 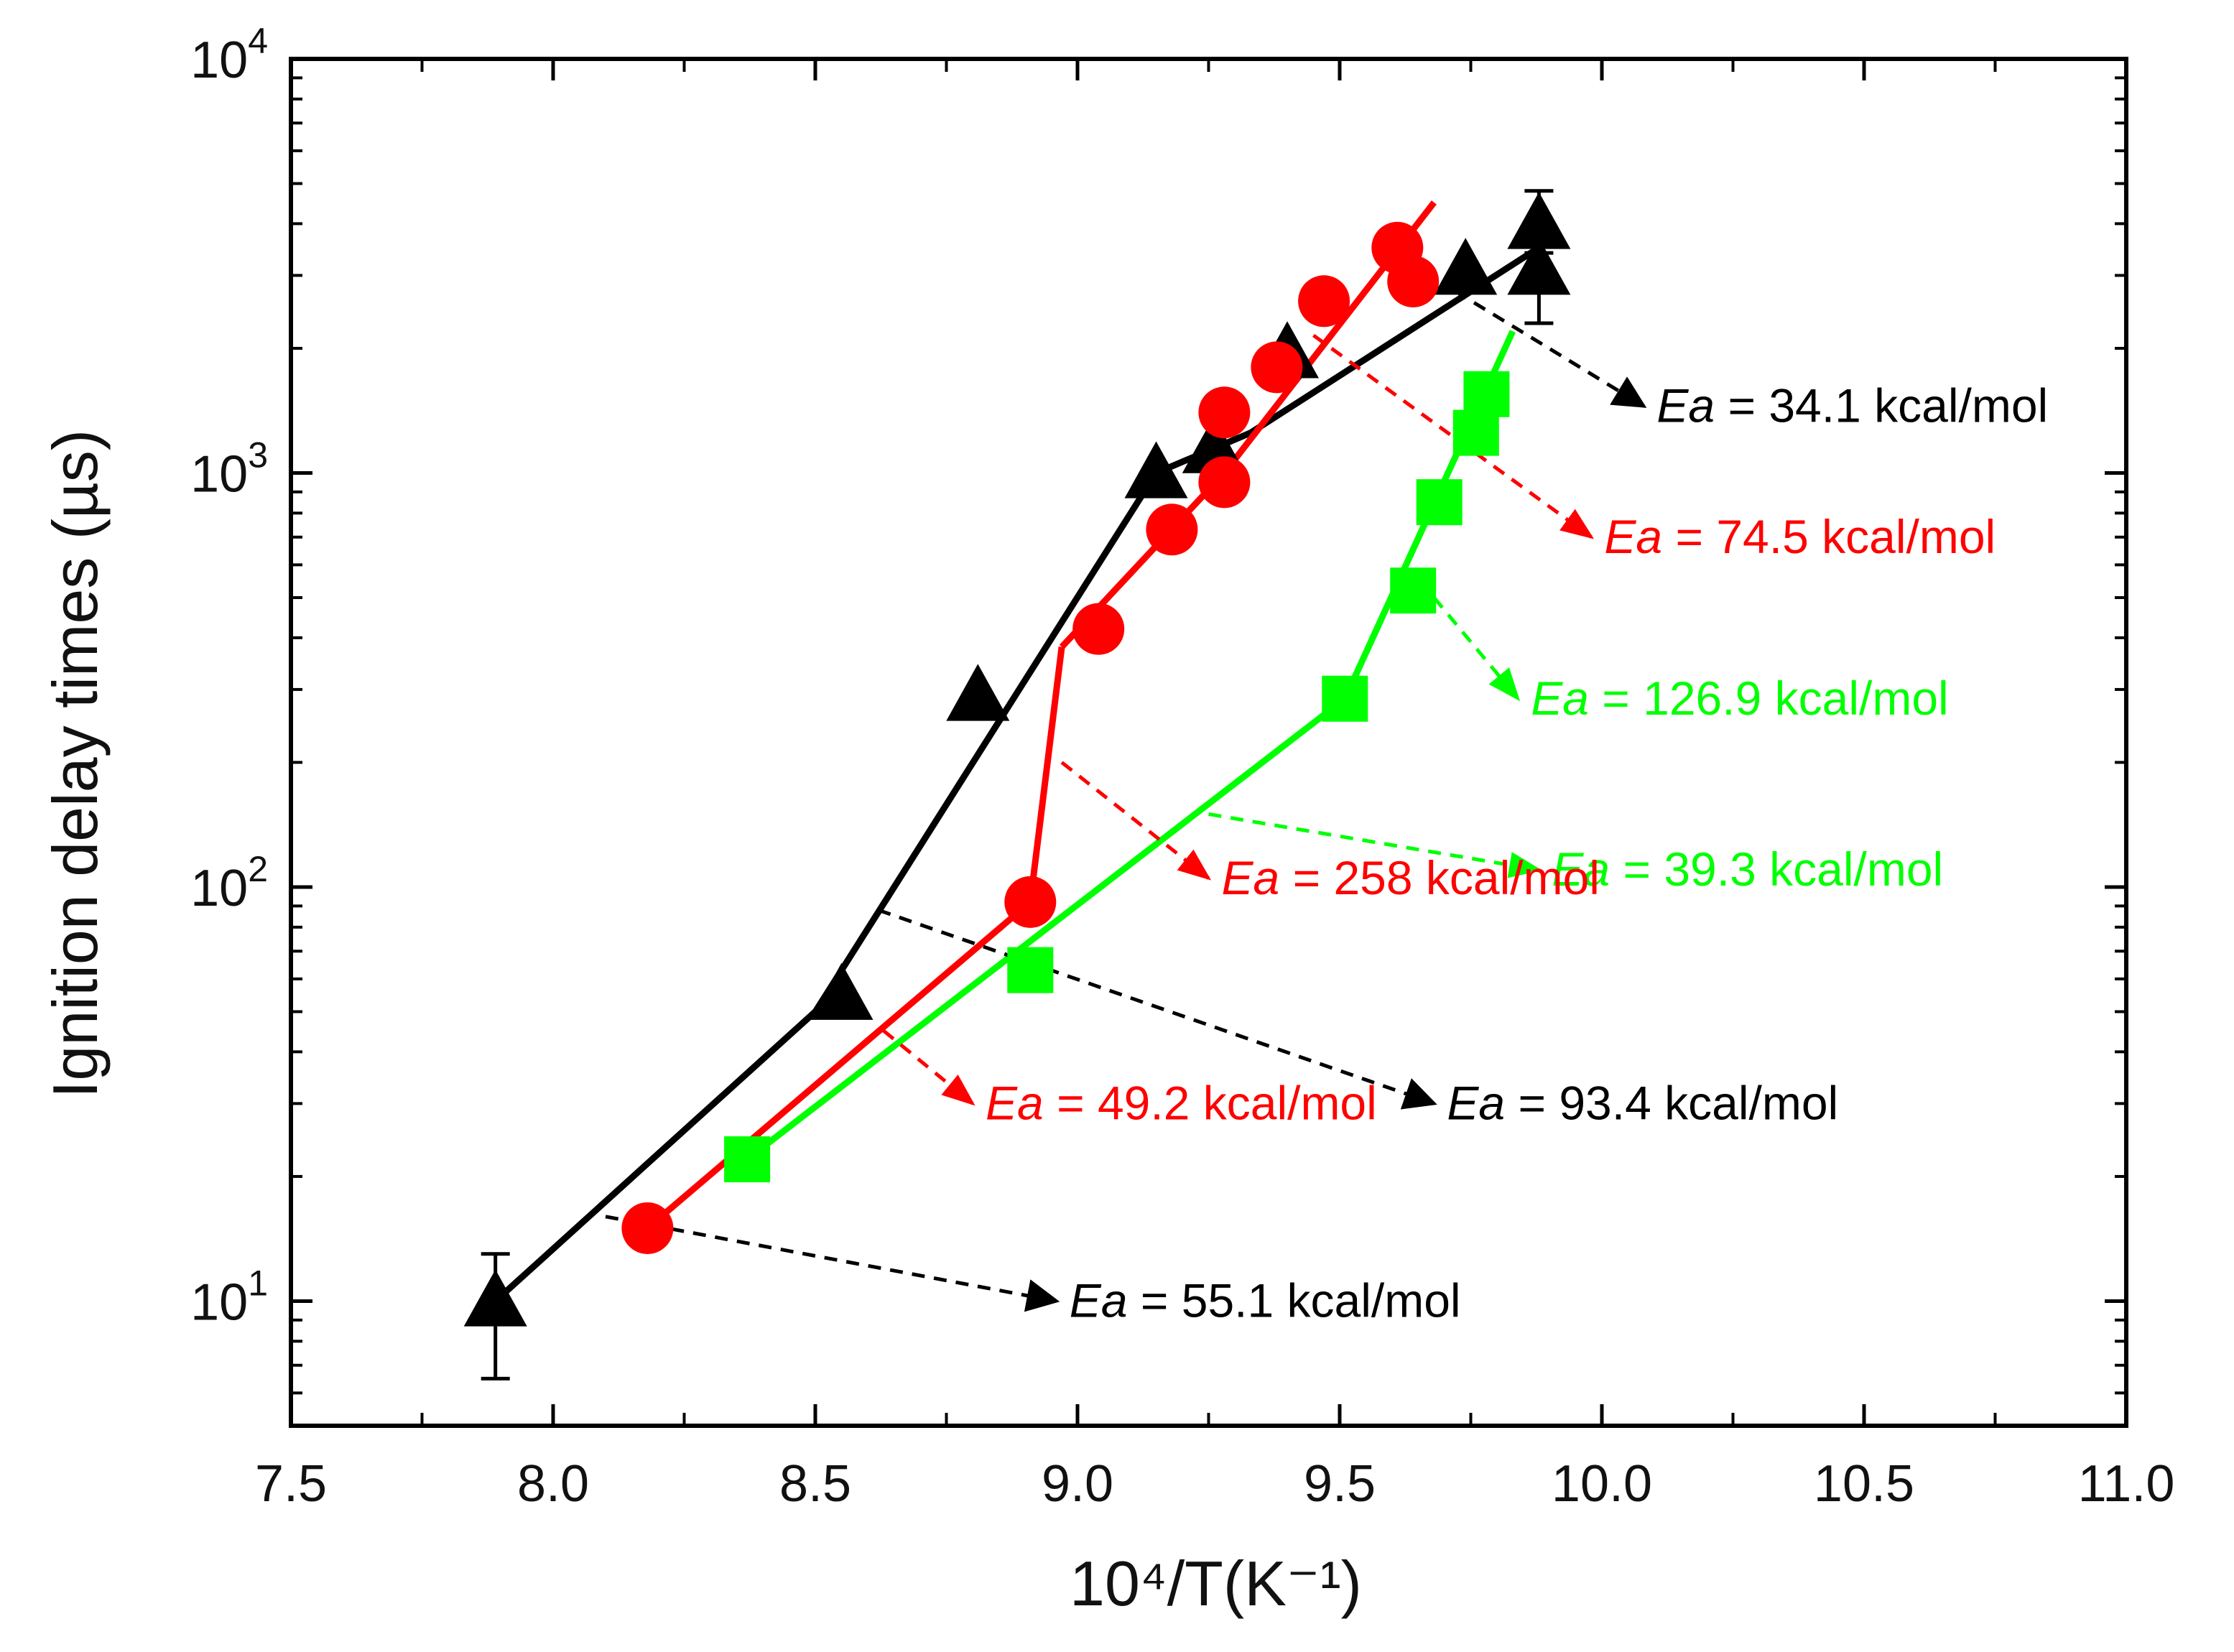 What do you see at coordinates (75, 764) in the screenshot?
I see `y-axis-title: Ignition delay times (µs)` at bounding box center [75, 764].